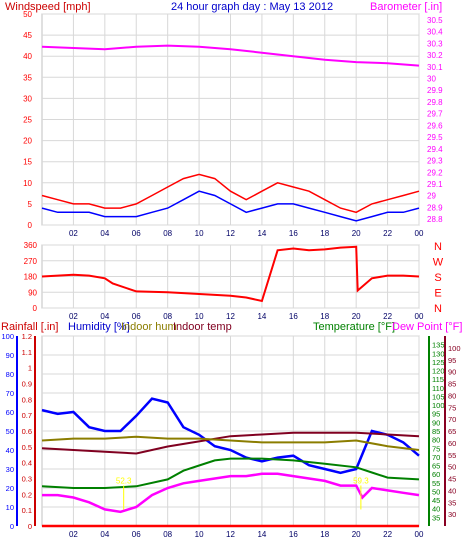 The image size is (469, 555). I want to click on climate-x-tick-label: 20, so click(356, 534).